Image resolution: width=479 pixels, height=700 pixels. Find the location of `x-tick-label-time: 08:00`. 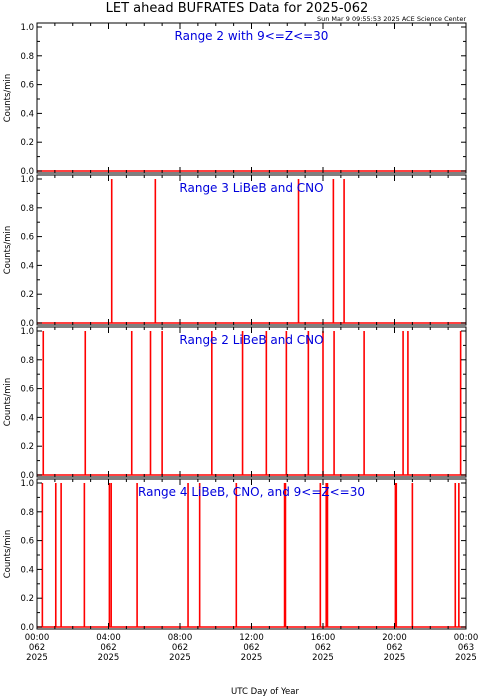

x-tick-label-time: 08:00 is located at coordinates (180, 638).